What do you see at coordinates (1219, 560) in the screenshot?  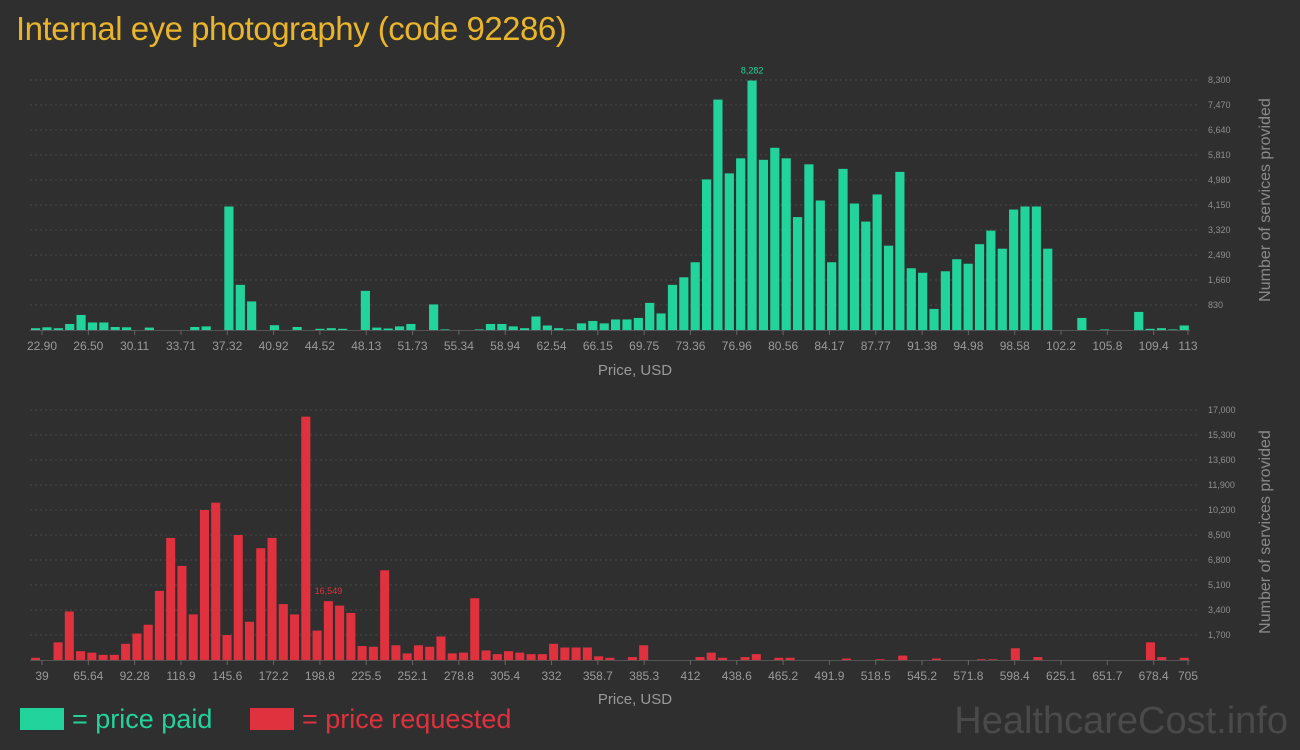 I see `y-tick-label: 6,800` at bounding box center [1219, 560].